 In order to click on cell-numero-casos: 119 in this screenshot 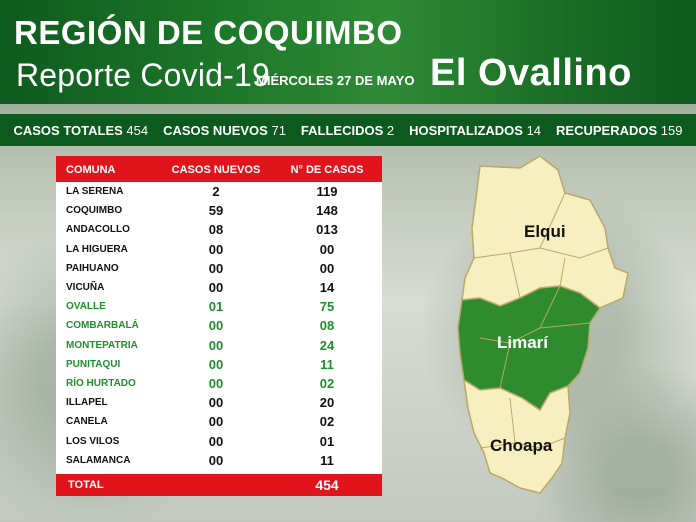, I will do `click(327, 192)`.